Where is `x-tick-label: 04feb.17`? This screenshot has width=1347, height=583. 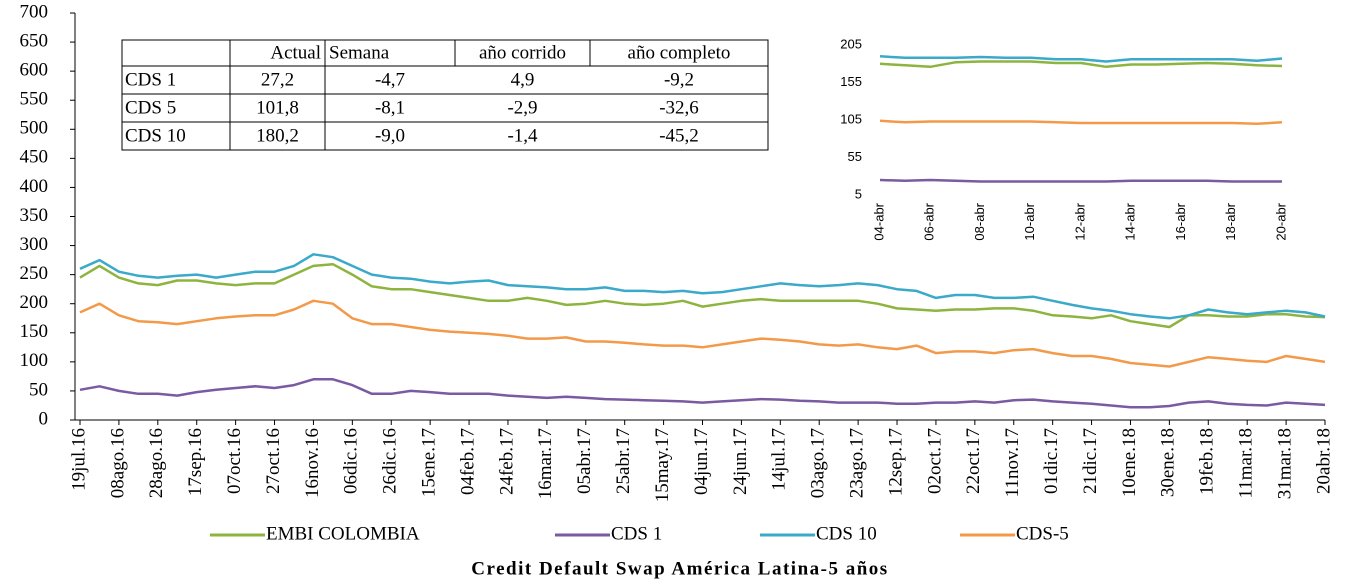 x-tick-label: 04feb.17 is located at coordinates (467, 461).